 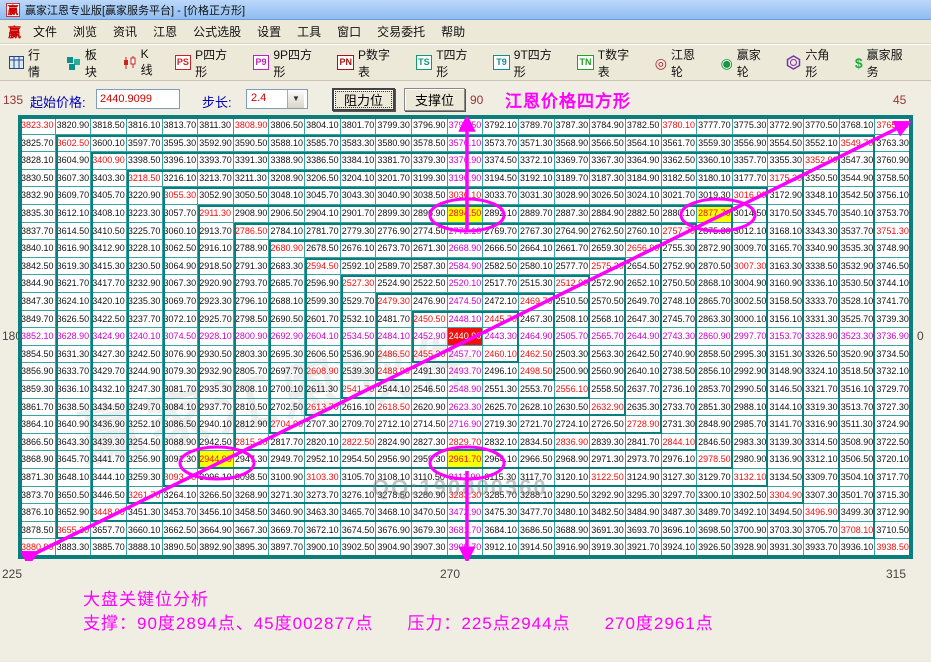 I want to click on grid-cell: 3895.30, so click(x=251, y=548).